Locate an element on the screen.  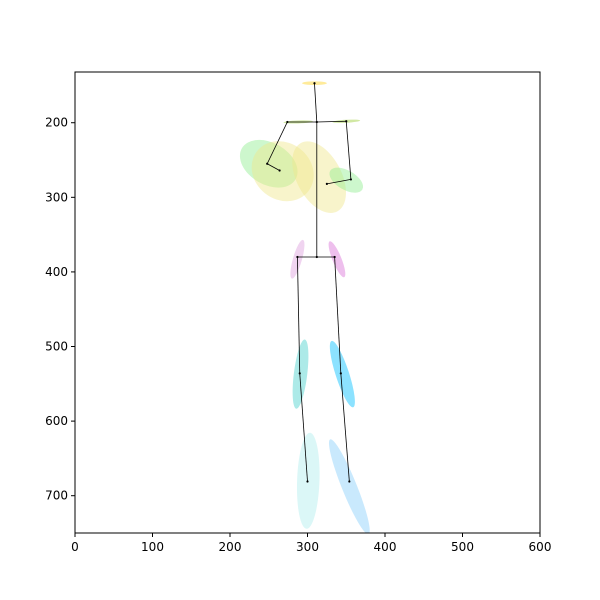
x-tick-label: 300 is located at coordinates (307, 547).